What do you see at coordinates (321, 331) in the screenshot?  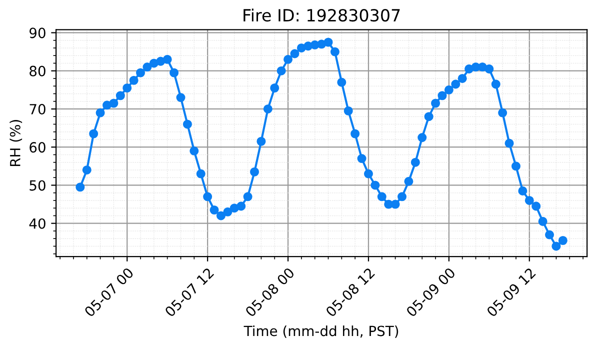 I see `x-axis-title: Time (mm-dd hh, PST)` at bounding box center [321, 331].